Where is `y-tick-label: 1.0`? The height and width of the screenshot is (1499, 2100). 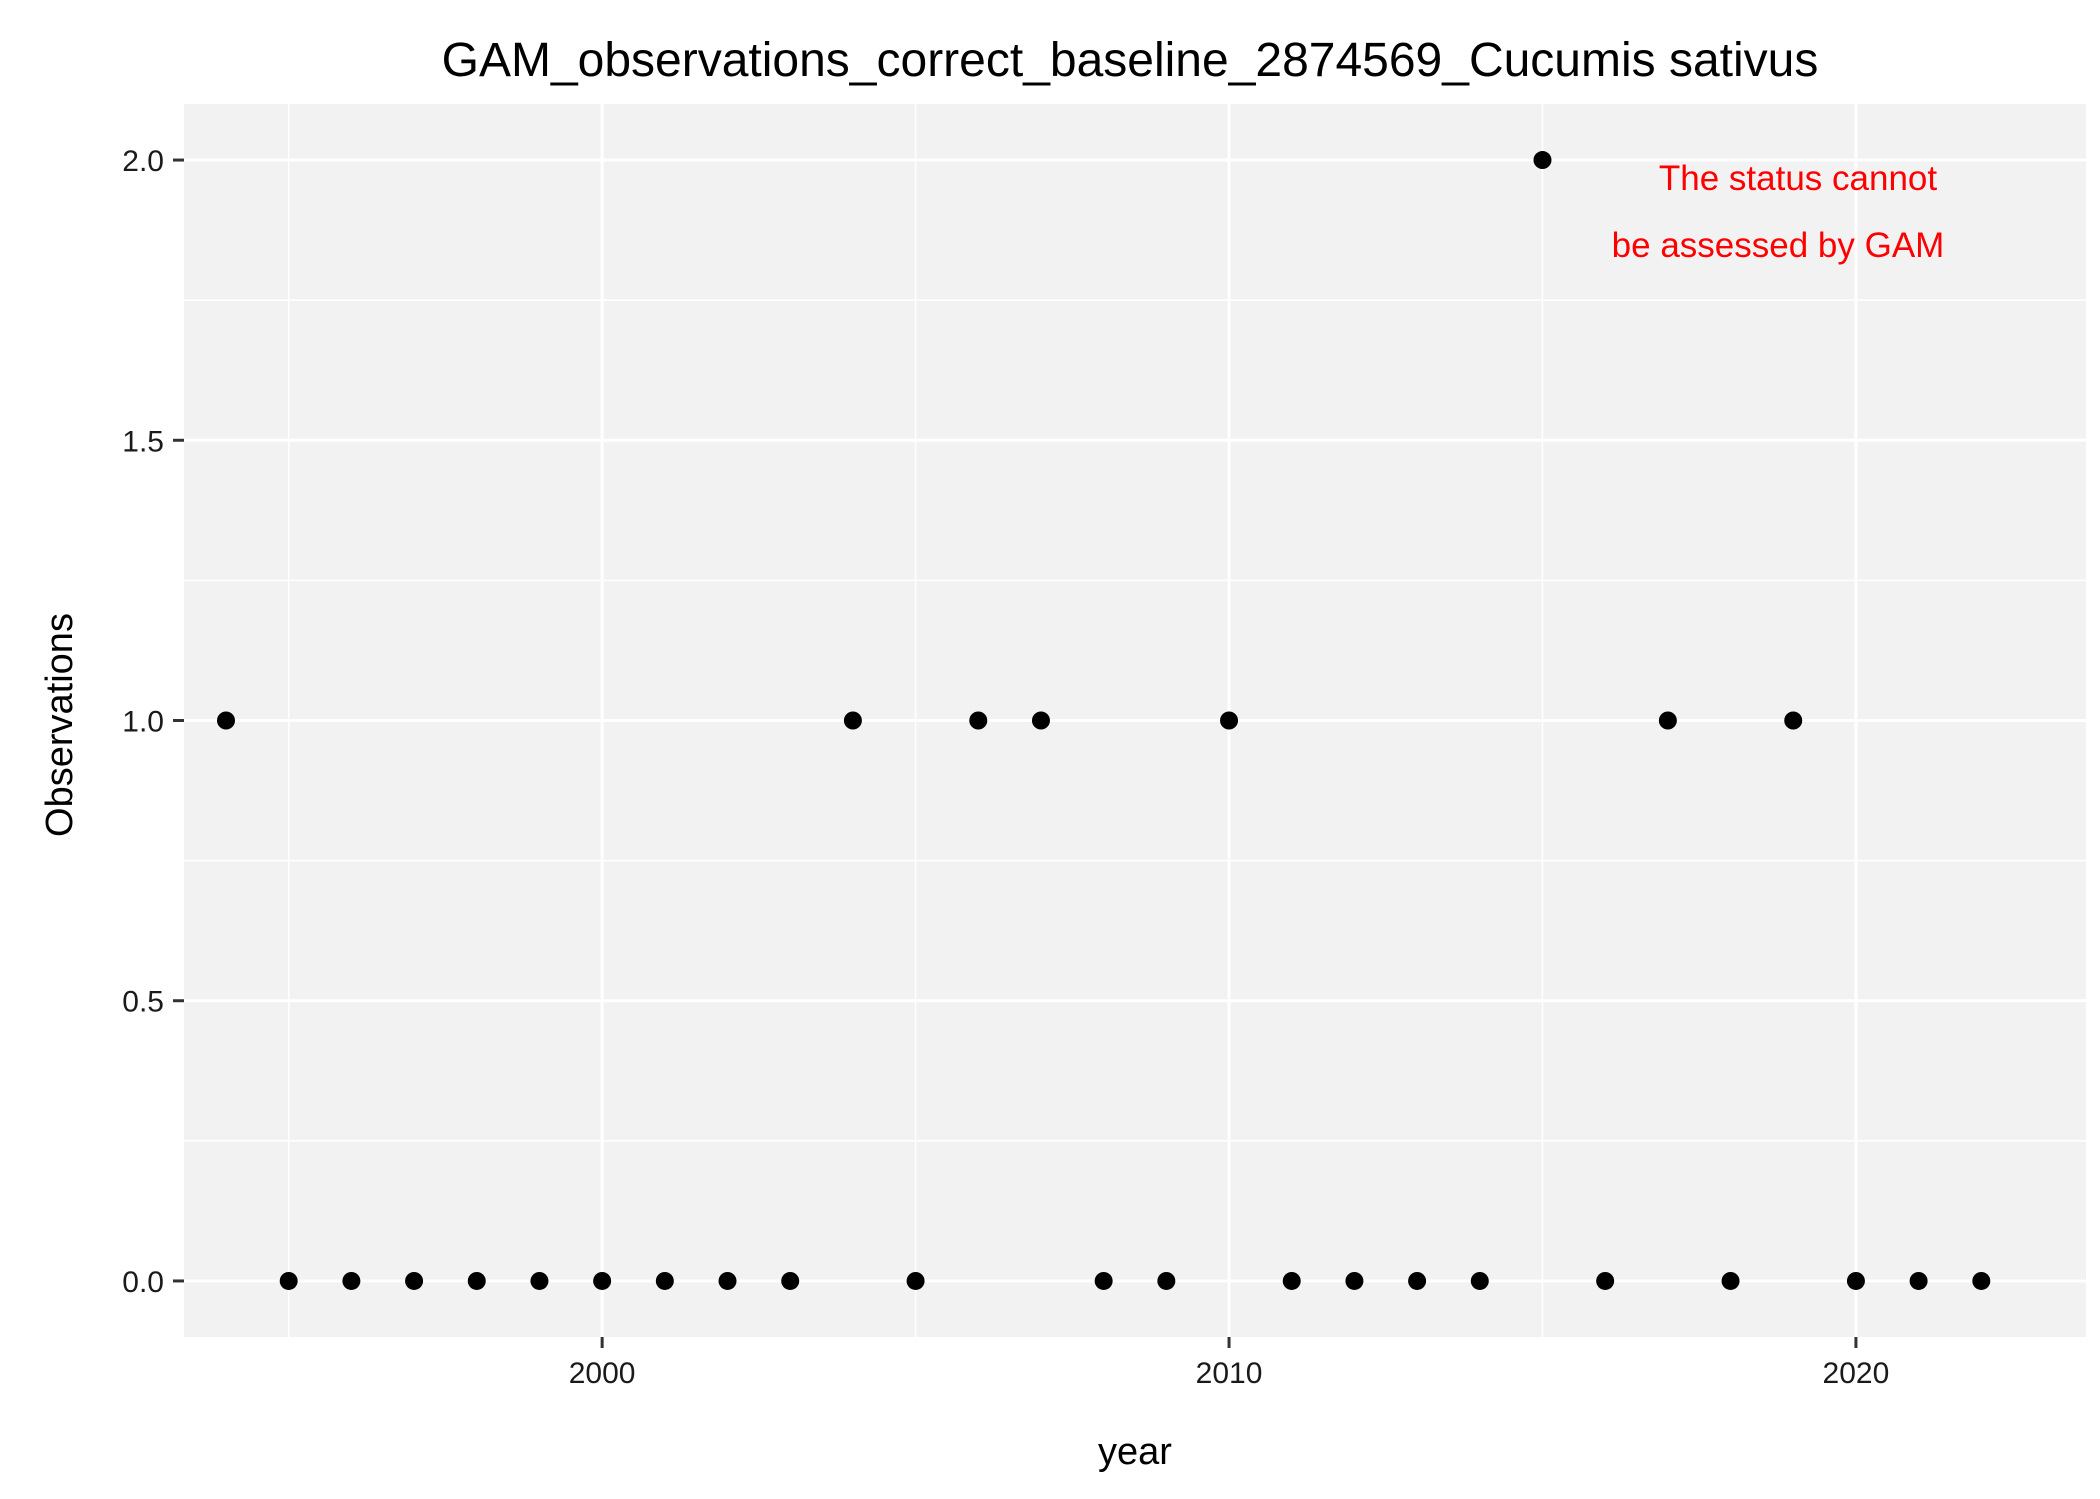 y-tick-label: 1.0 is located at coordinates (143, 722).